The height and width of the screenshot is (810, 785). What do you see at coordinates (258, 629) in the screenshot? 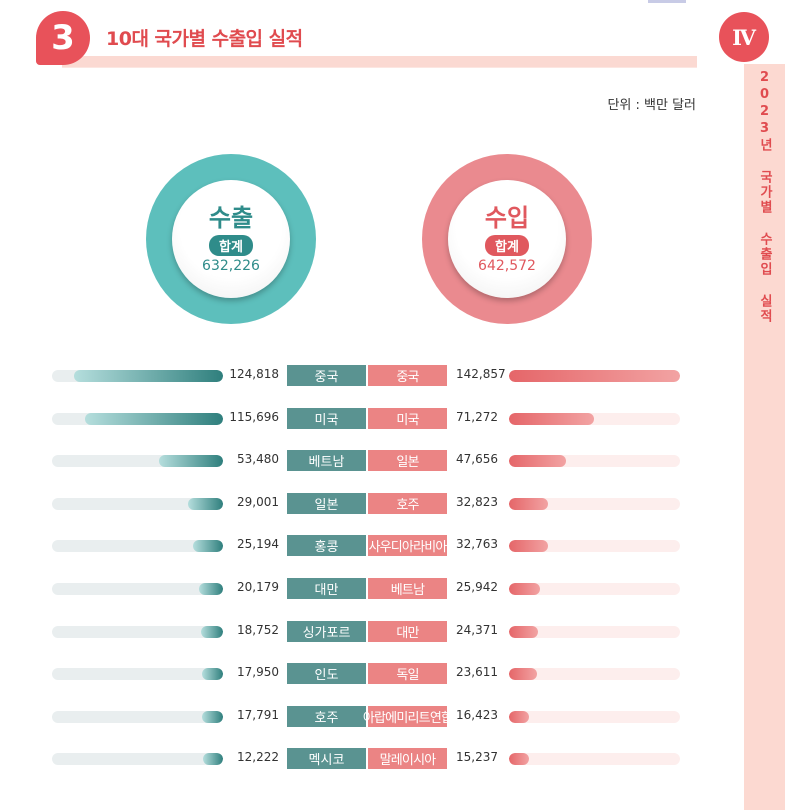
I see `export-value: 18,752` at bounding box center [258, 629].